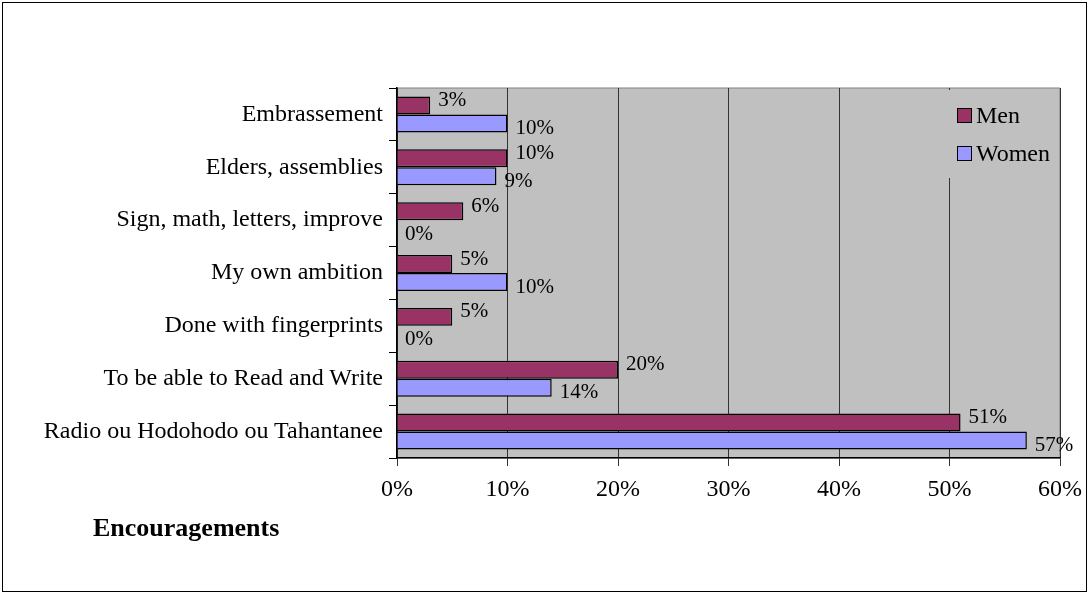  I want to click on legend-label: Men, so click(997, 115).